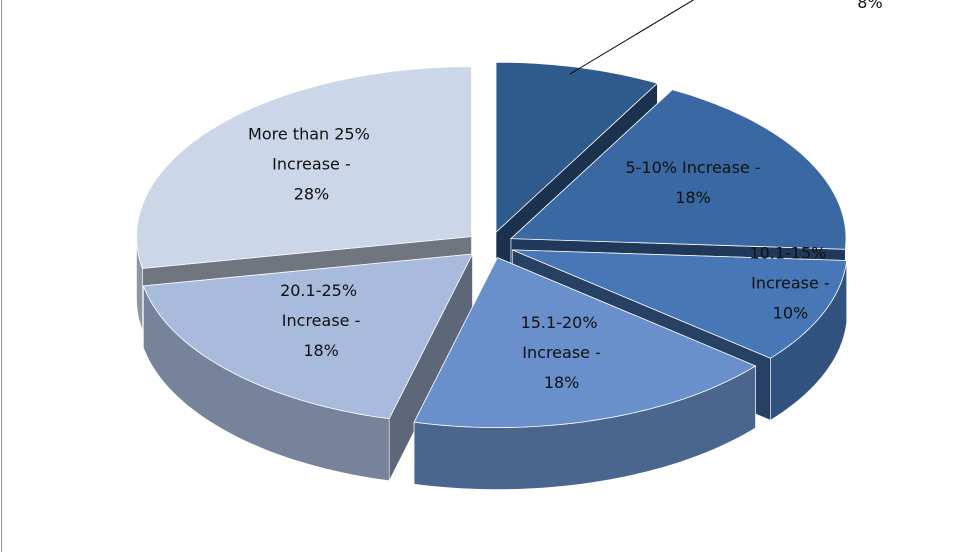 The width and height of the screenshot is (980, 552). What do you see at coordinates (632, 37) in the screenshot?
I see `leader-line` at bounding box center [632, 37].